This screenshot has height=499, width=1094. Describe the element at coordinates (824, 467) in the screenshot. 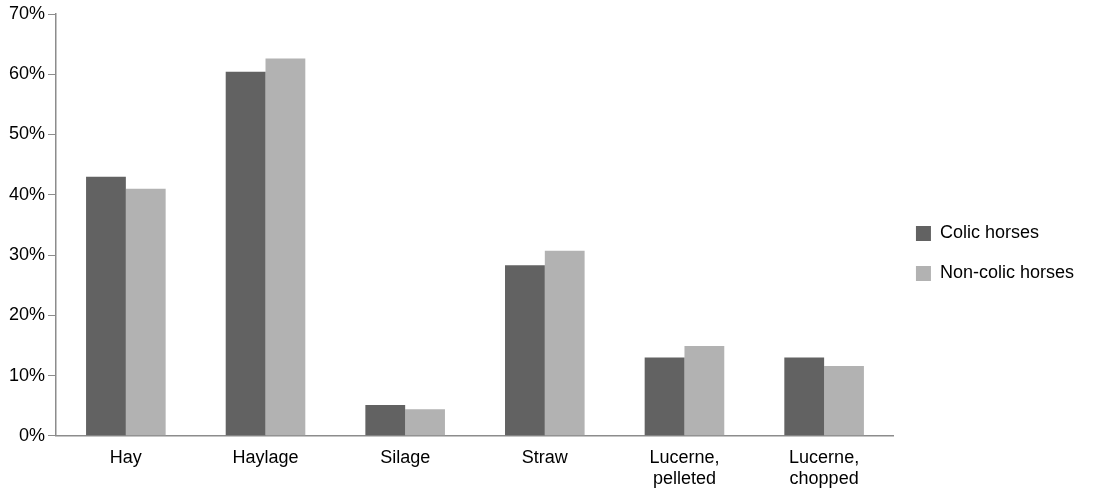

I see `x-tick-label: Lucerne, chopped` at that location.